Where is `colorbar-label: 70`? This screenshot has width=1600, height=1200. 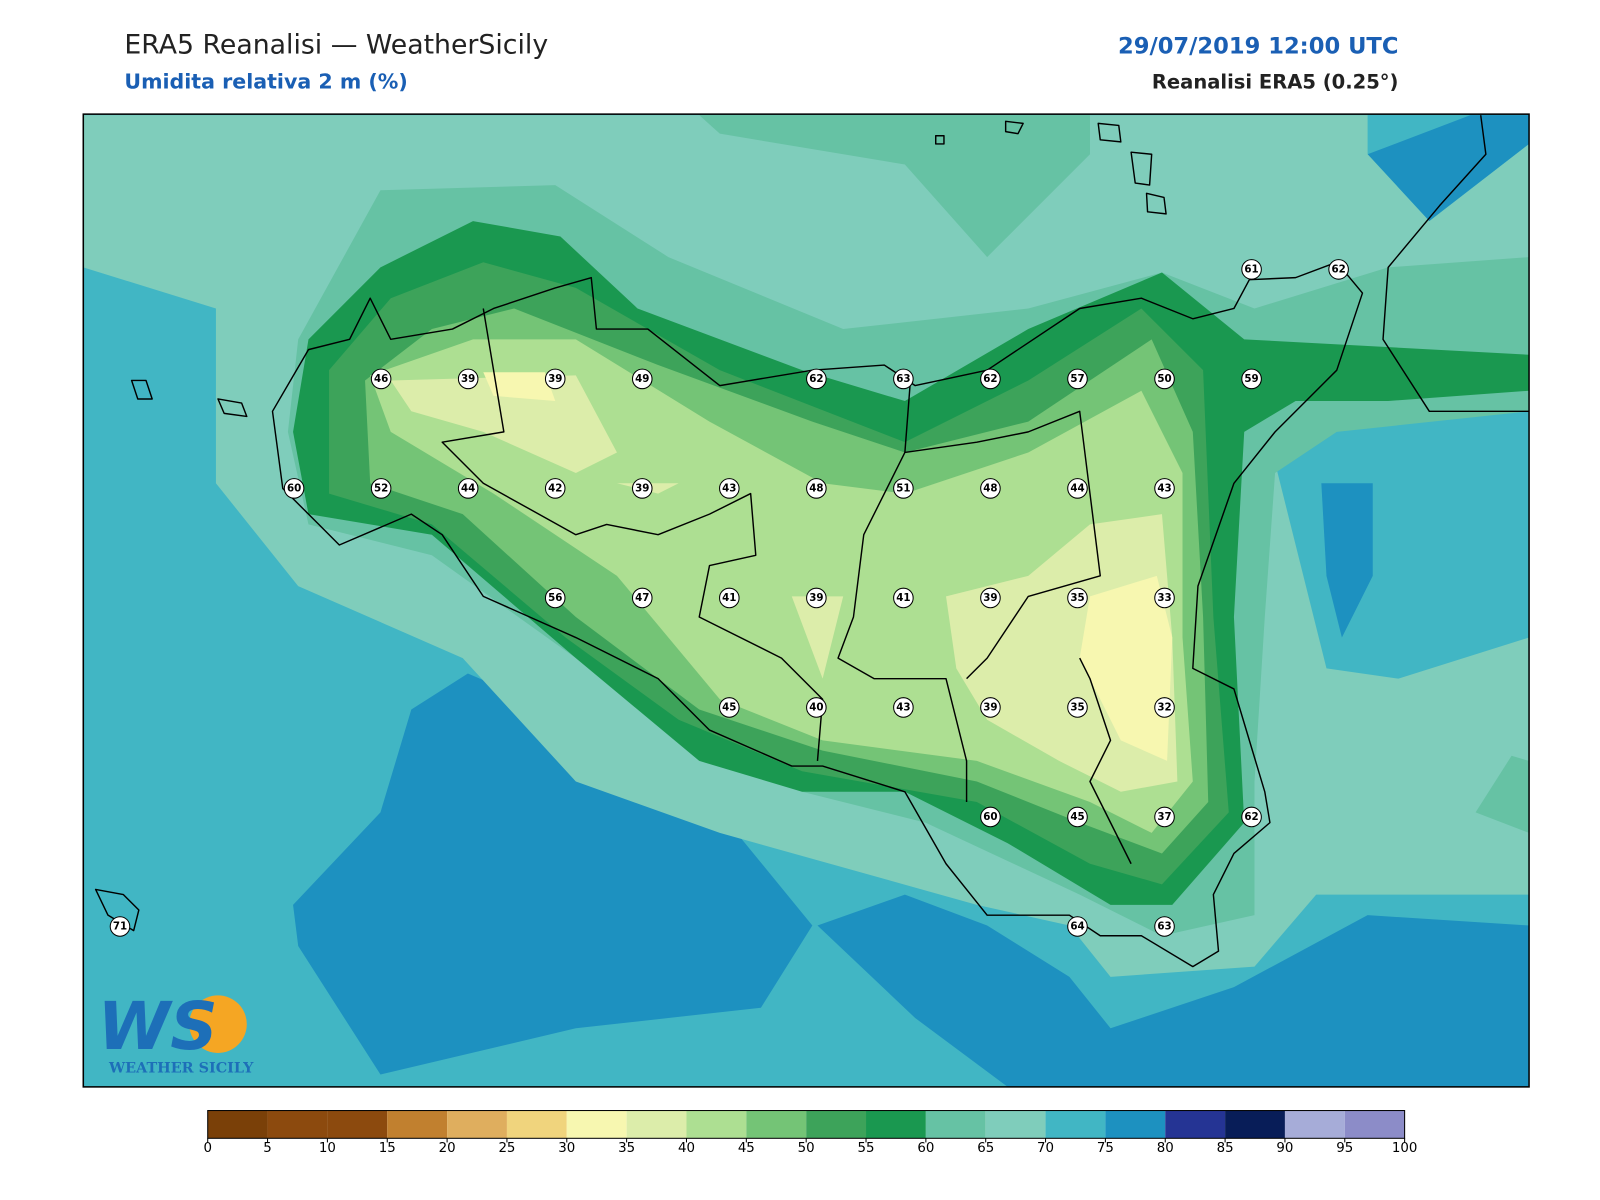 colorbar-label: 70 is located at coordinates (1045, 1148).